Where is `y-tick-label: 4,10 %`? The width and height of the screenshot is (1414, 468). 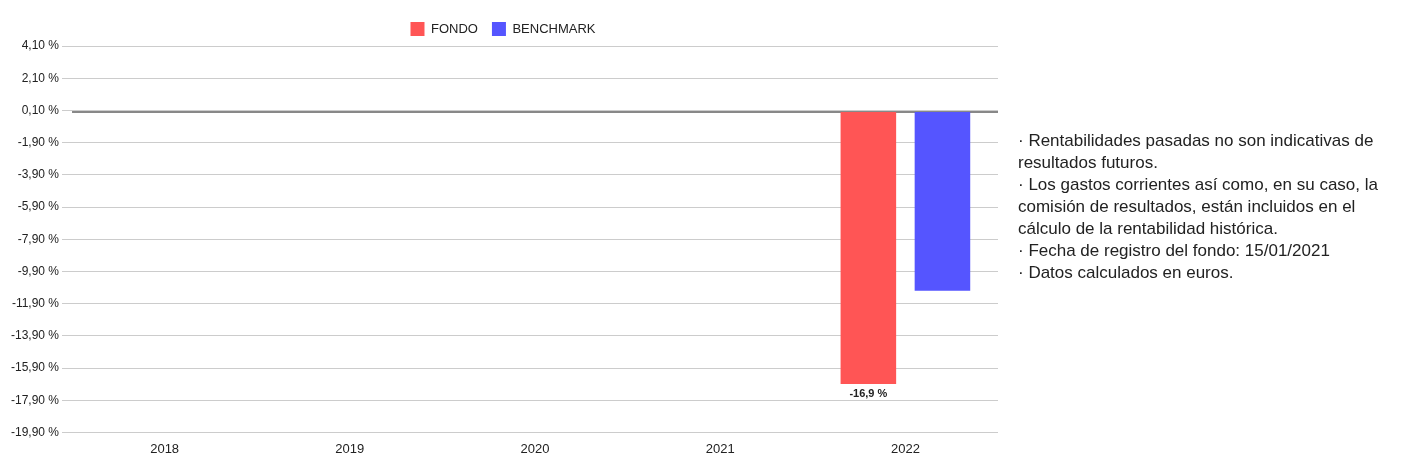
y-tick-label: 4,10 % is located at coordinates (40, 45).